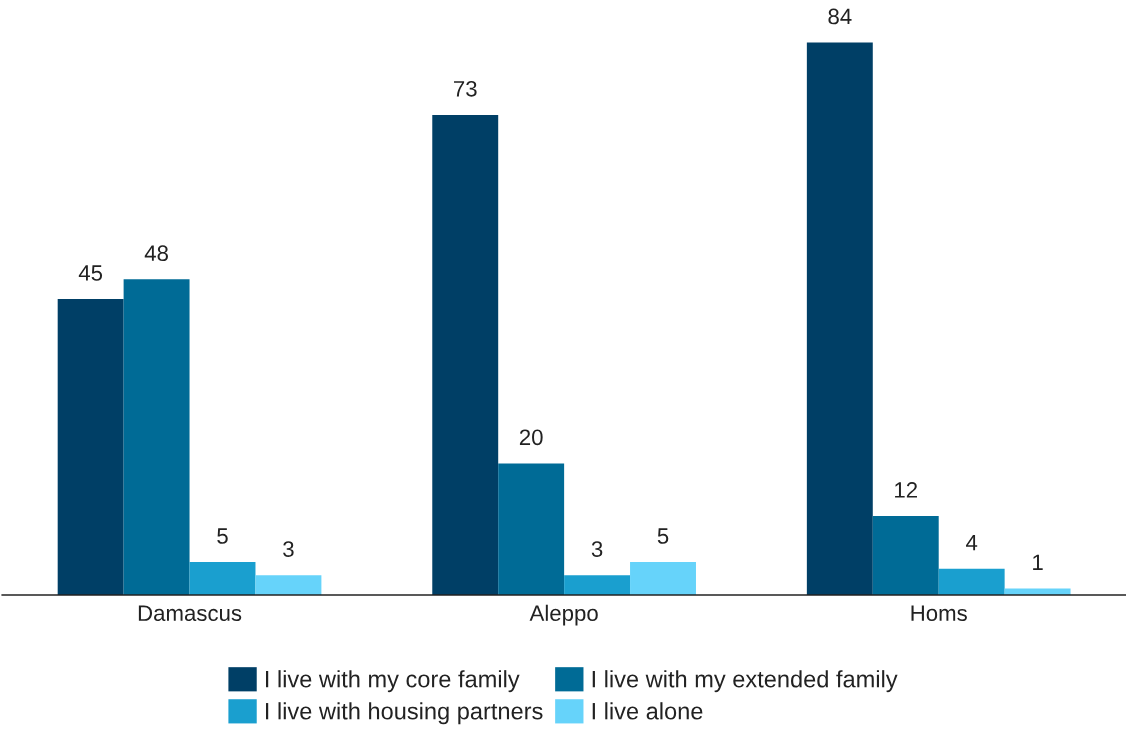 The height and width of the screenshot is (736, 1126). Describe the element at coordinates (531, 437) in the screenshot. I see `data-label: 20` at that location.